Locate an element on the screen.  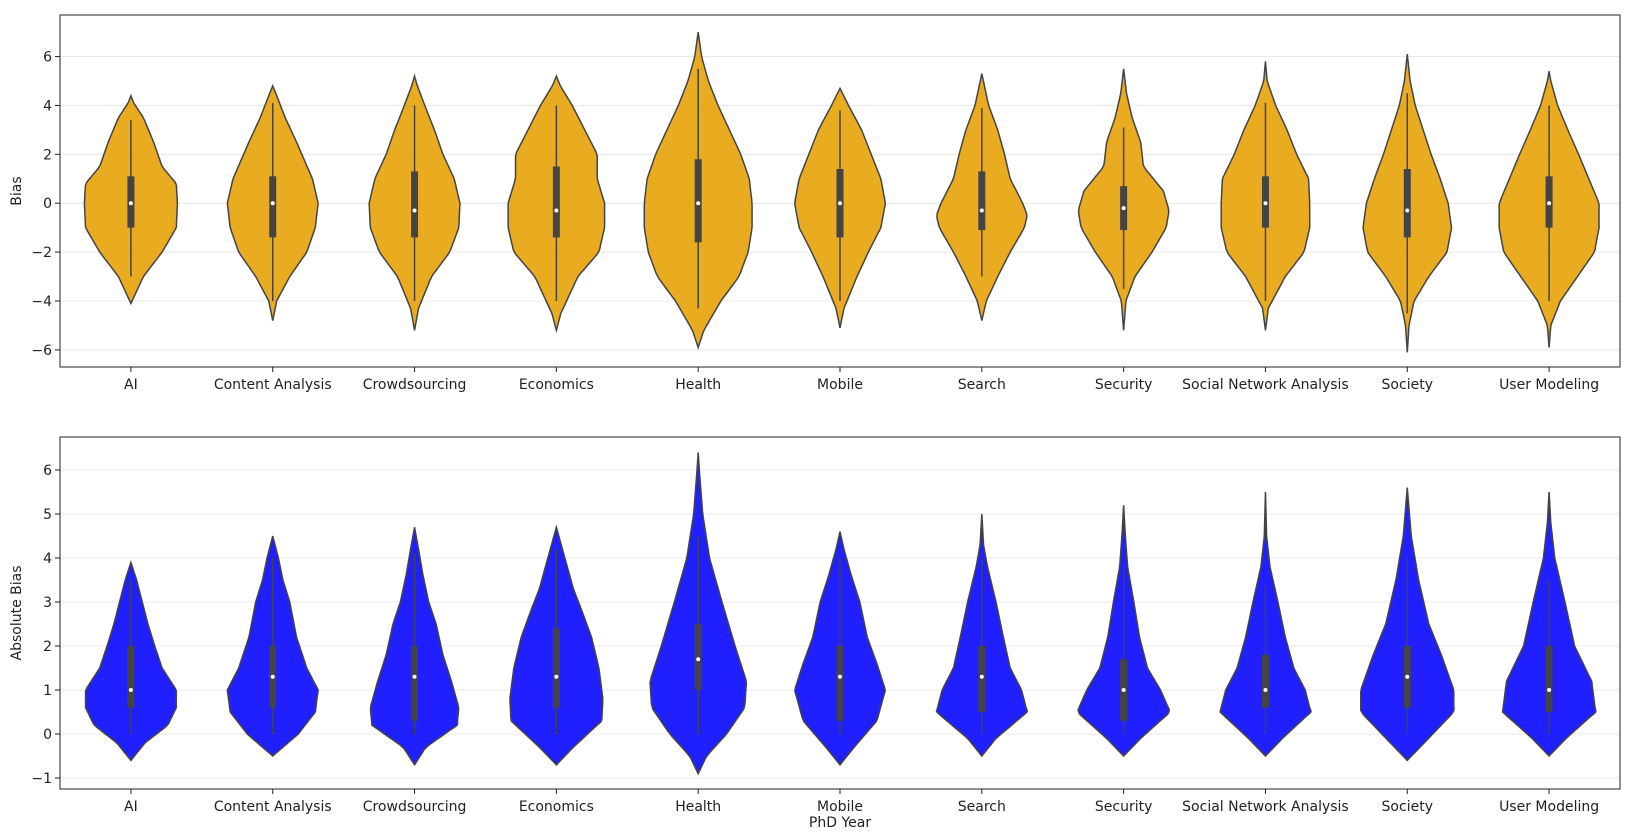
y-tick-label: −2 is located at coordinates (41, 253).